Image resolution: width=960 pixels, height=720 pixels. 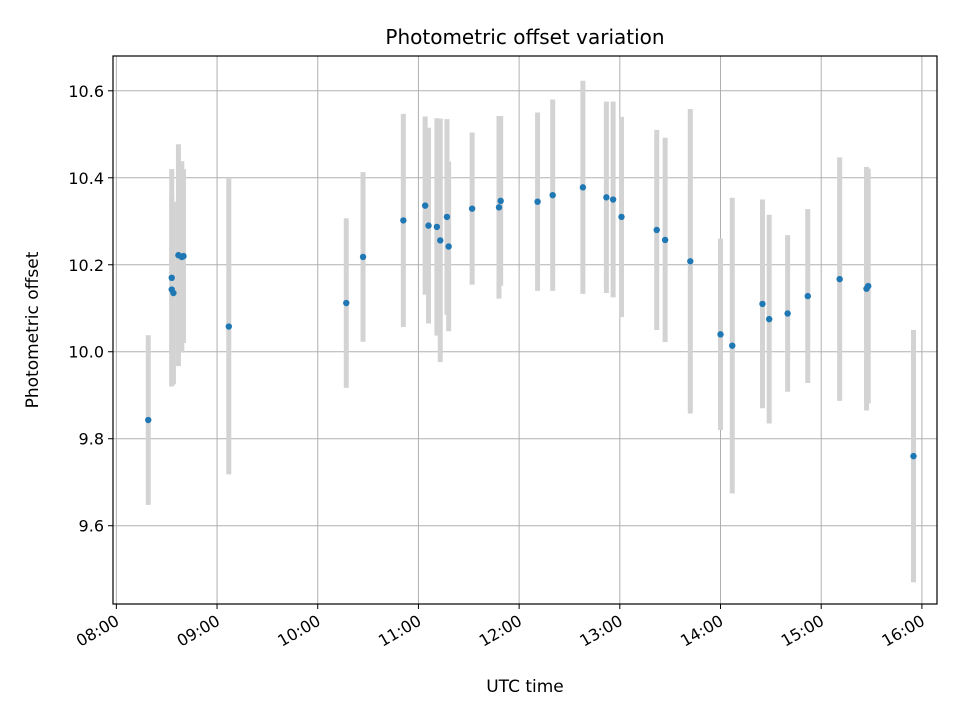 I want to click on y-axis-ticks: 9.6 9.8 10.0 10.2 10.4 10.6, so click(x=90, y=309).